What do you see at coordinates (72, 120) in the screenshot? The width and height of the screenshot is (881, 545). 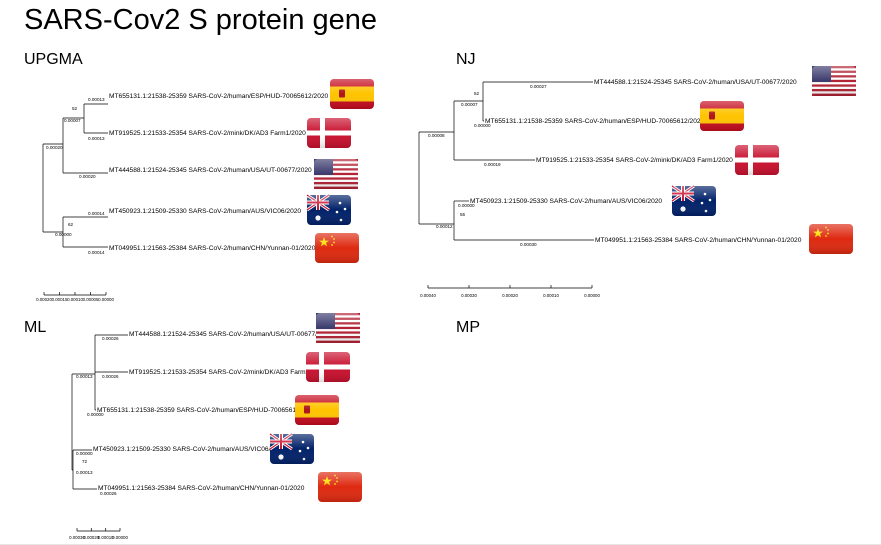 I see `upgma-branch-length: 0.00007` at bounding box center [72, 120].